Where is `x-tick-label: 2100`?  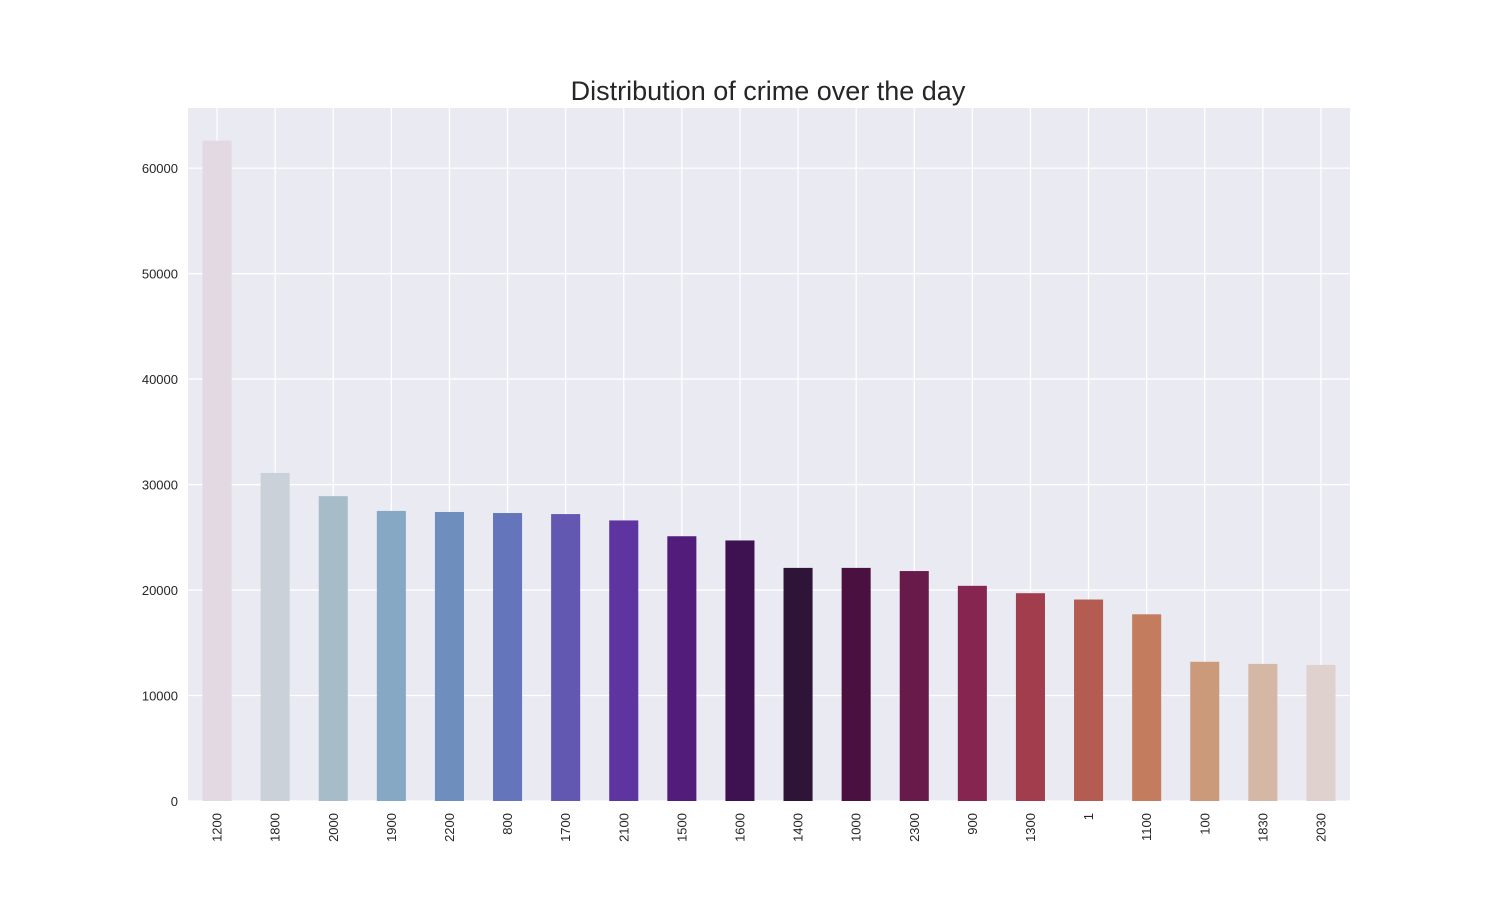
x-tick-label: 2100 is located at coordinates (623, 827).